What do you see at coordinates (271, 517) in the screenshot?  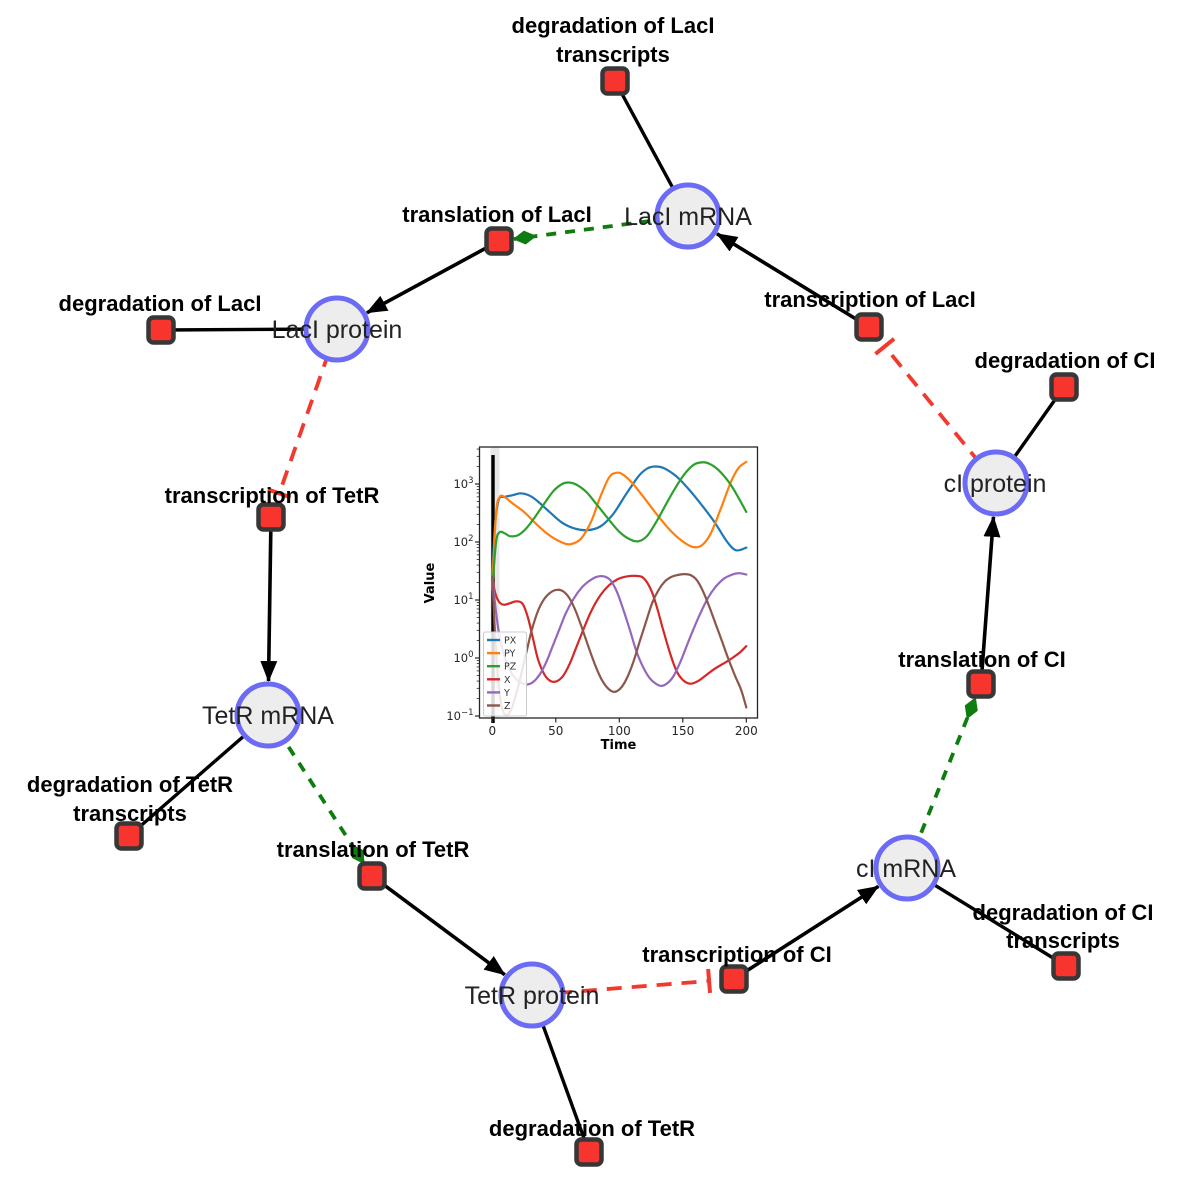 I see `reaction-node-transcription-of-tetr` at bounding box center [271, 517].